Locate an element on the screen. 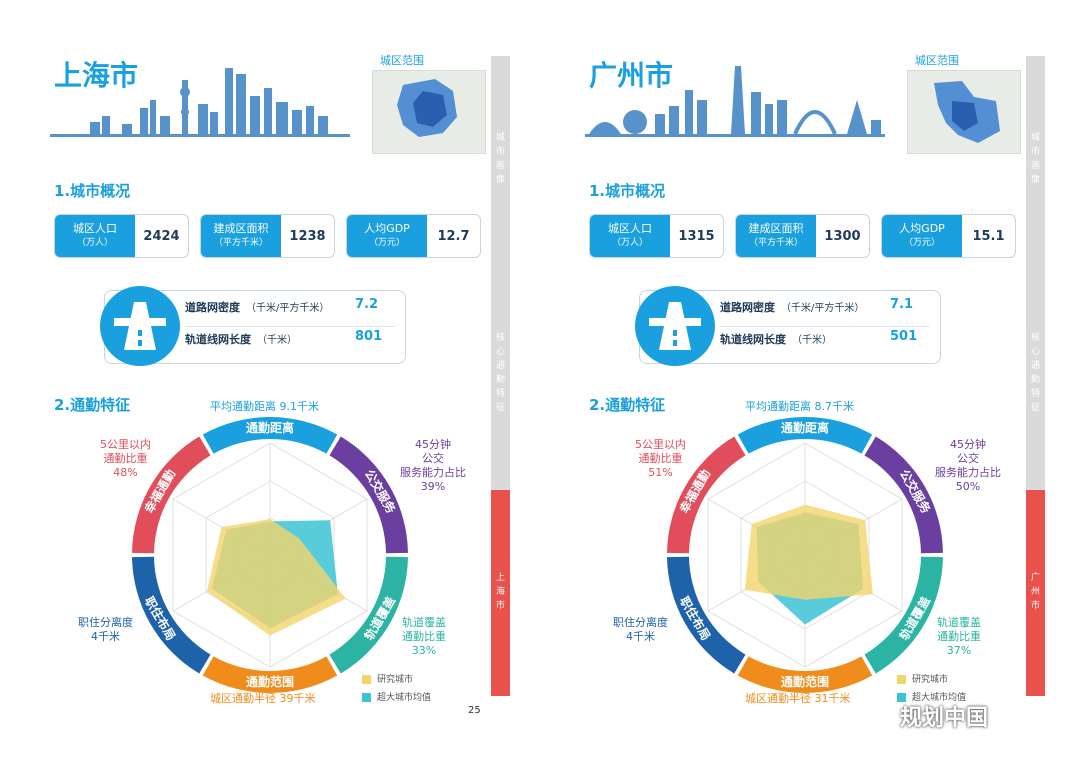  stat-gdp: 人均GDP （万元） 12.7 is located at coordinates (413, 236).